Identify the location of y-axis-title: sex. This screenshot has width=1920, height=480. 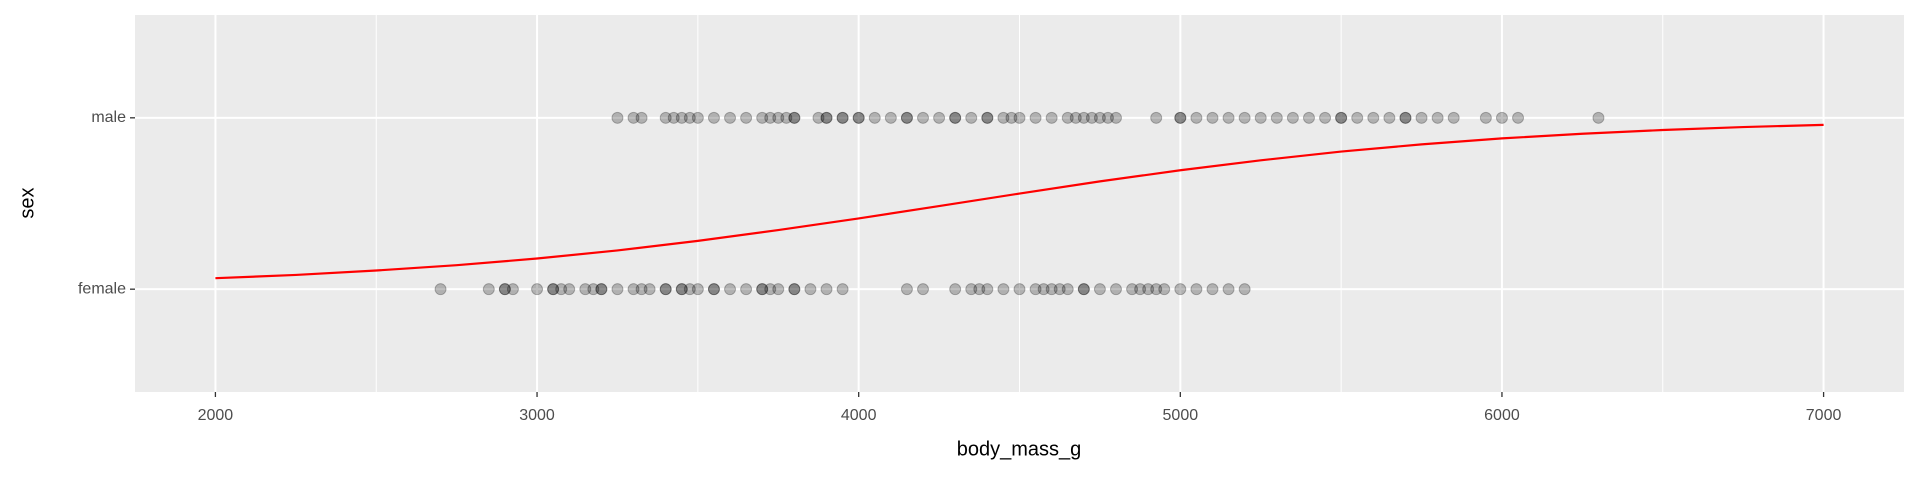
(27, 202).